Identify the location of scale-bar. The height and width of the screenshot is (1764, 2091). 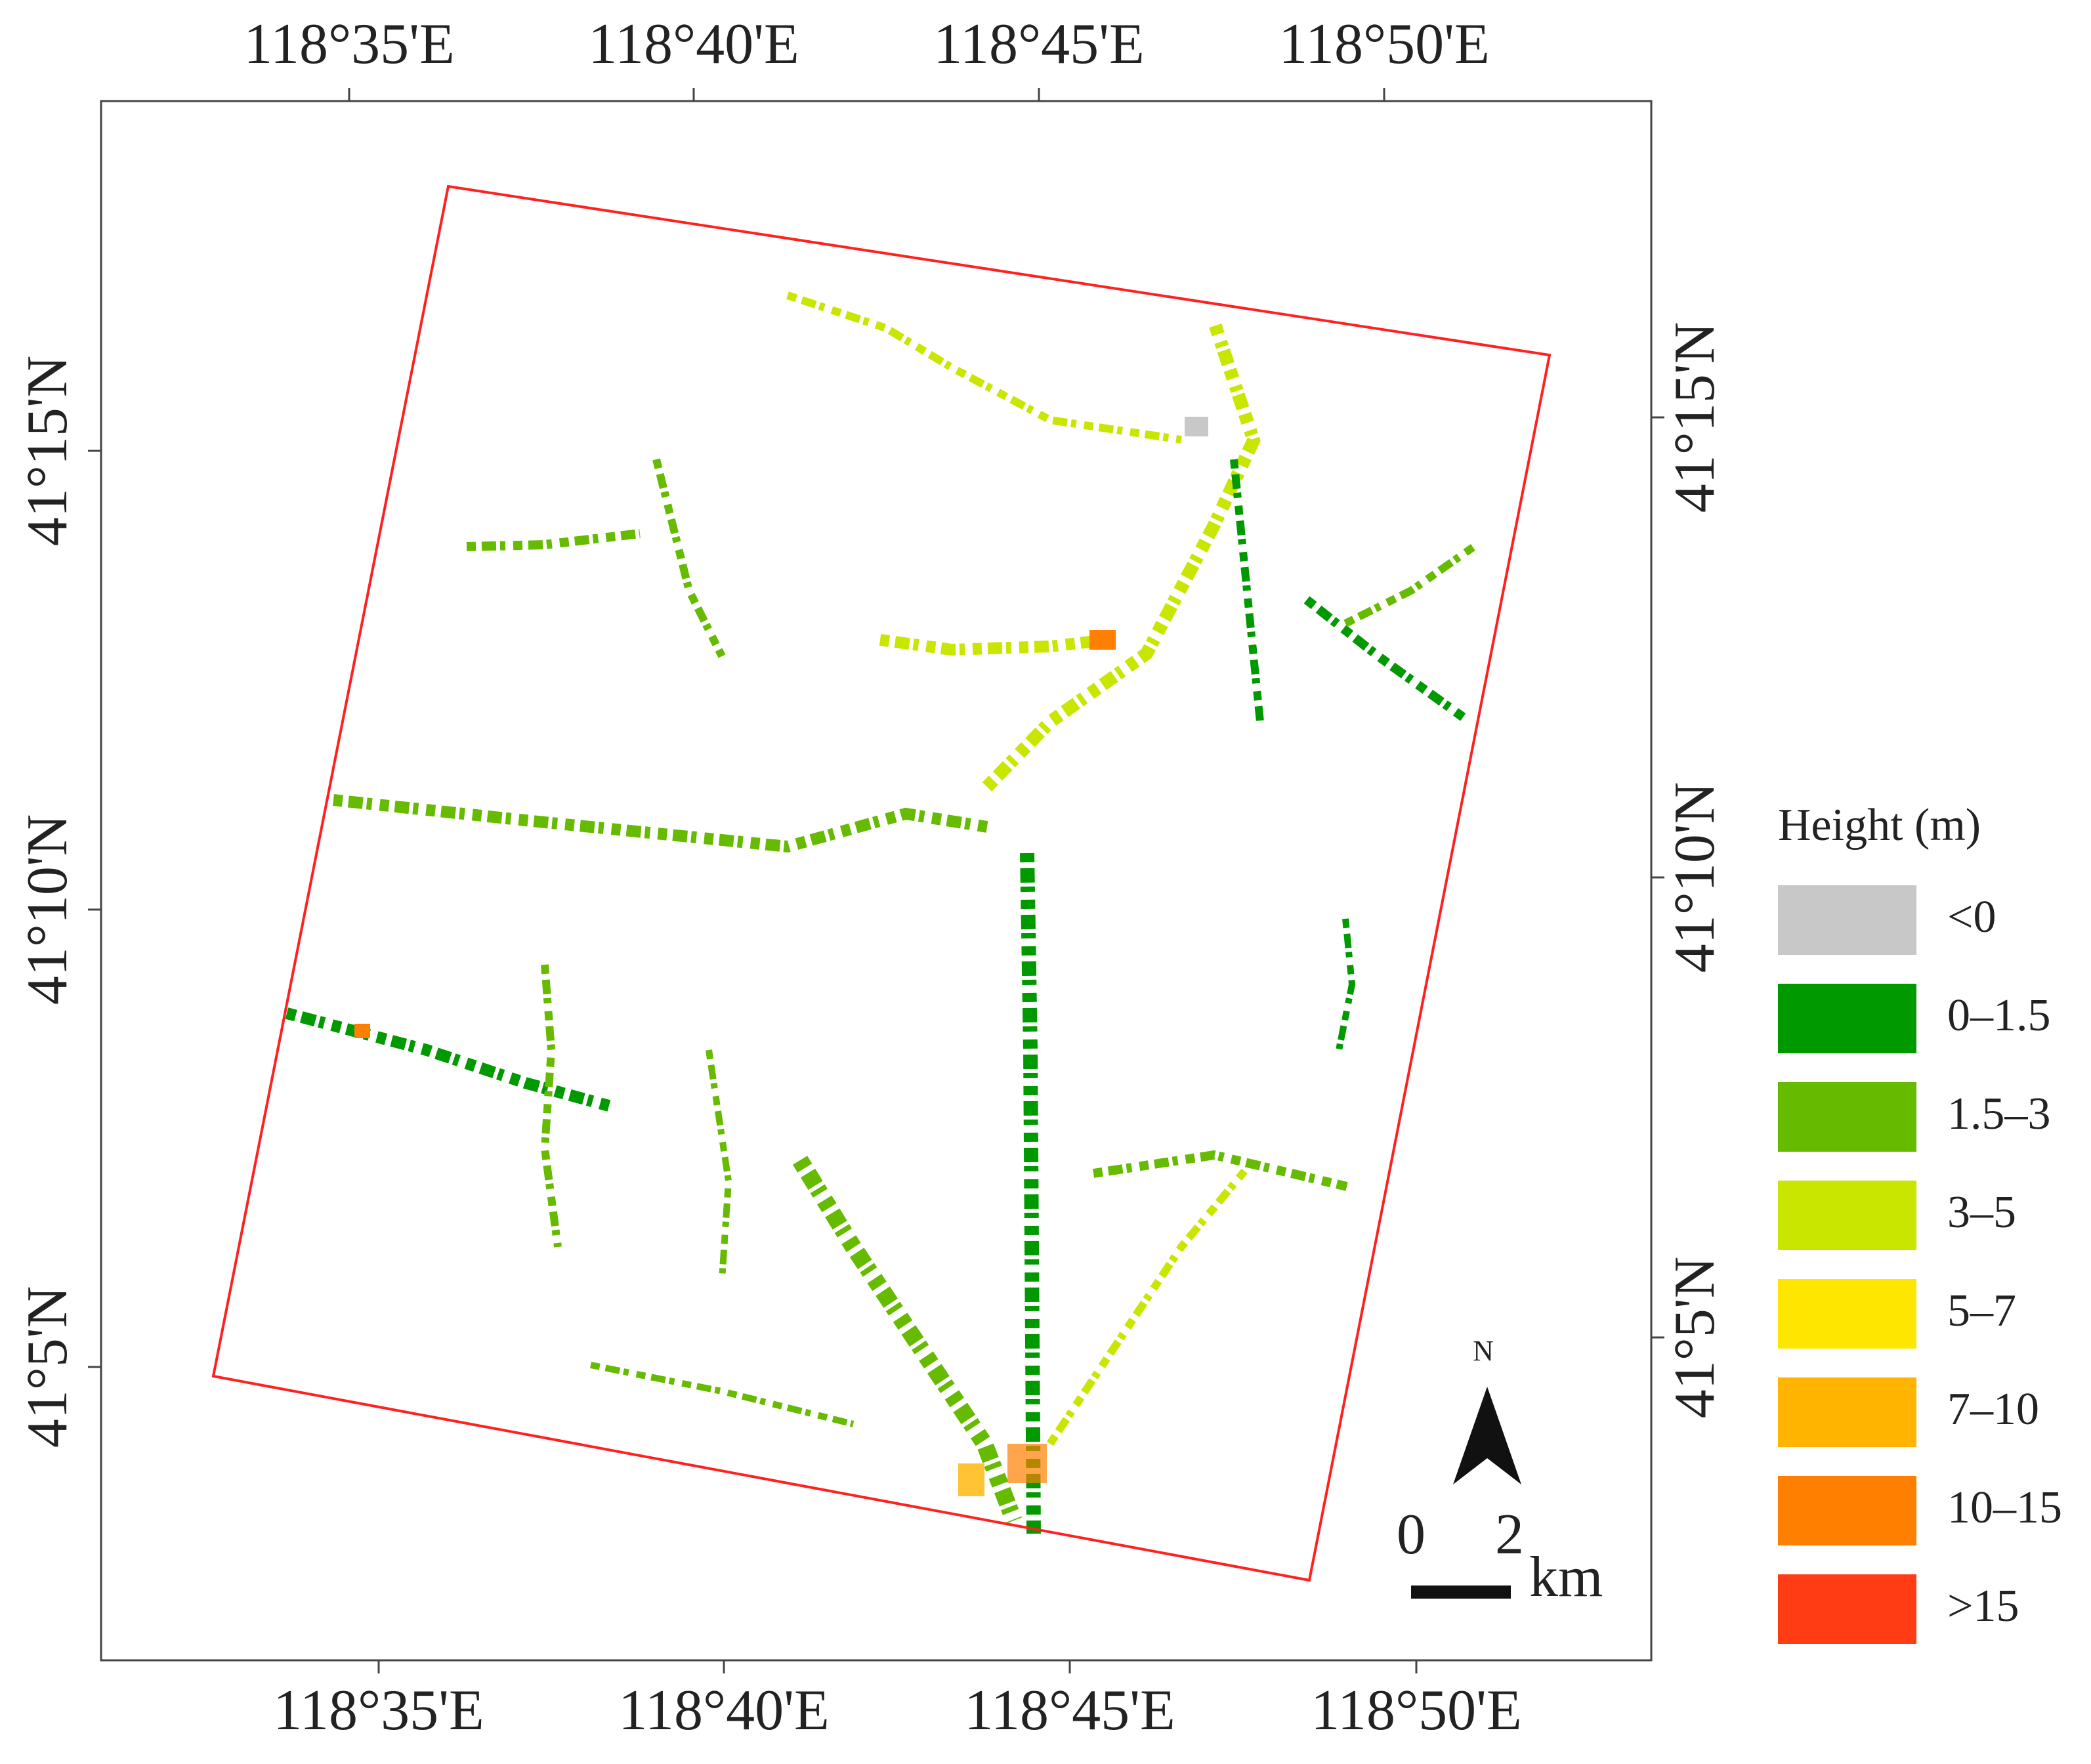
(1461, 1592).